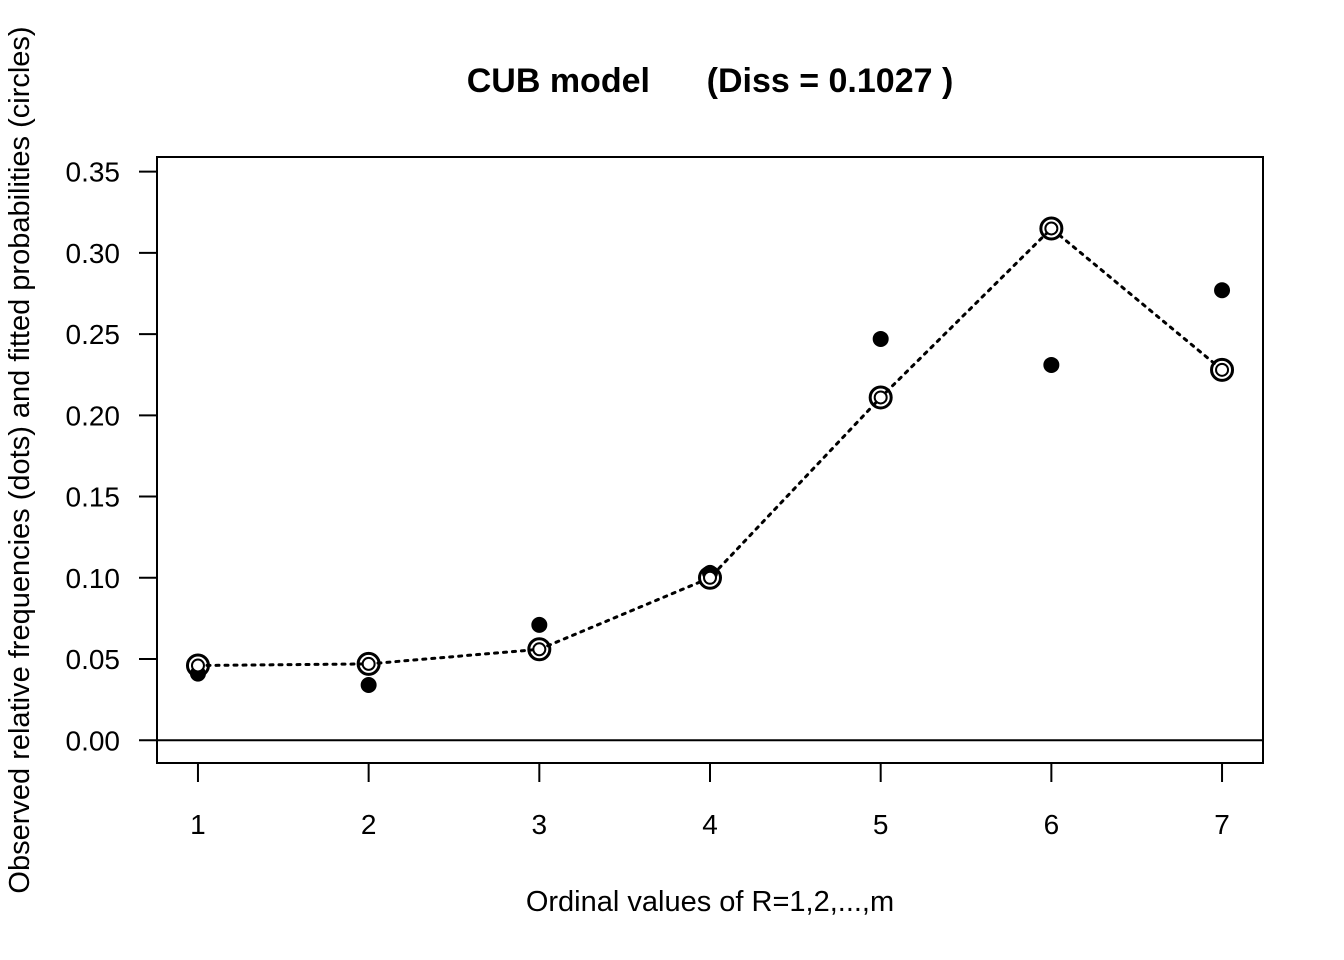 This screenshot has height=960, width=1344. Describe the element at coordinates (1052, 824) in the screenshot. I see `x-tick-label: 6` at that location.